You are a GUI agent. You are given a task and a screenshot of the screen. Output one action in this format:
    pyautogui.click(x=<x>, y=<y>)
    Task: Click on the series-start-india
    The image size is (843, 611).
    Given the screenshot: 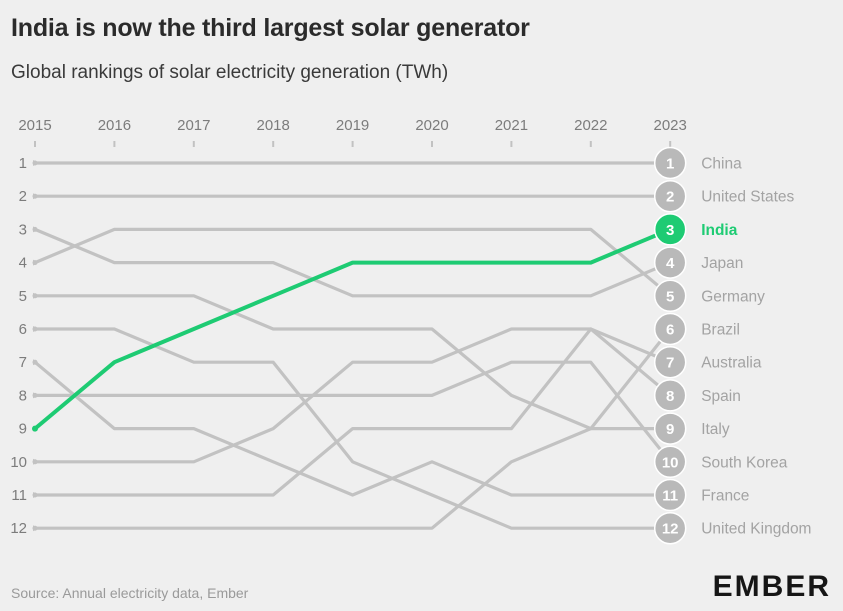 What is the action you would take?
    pyautogui.click(x=35, y=428)
    